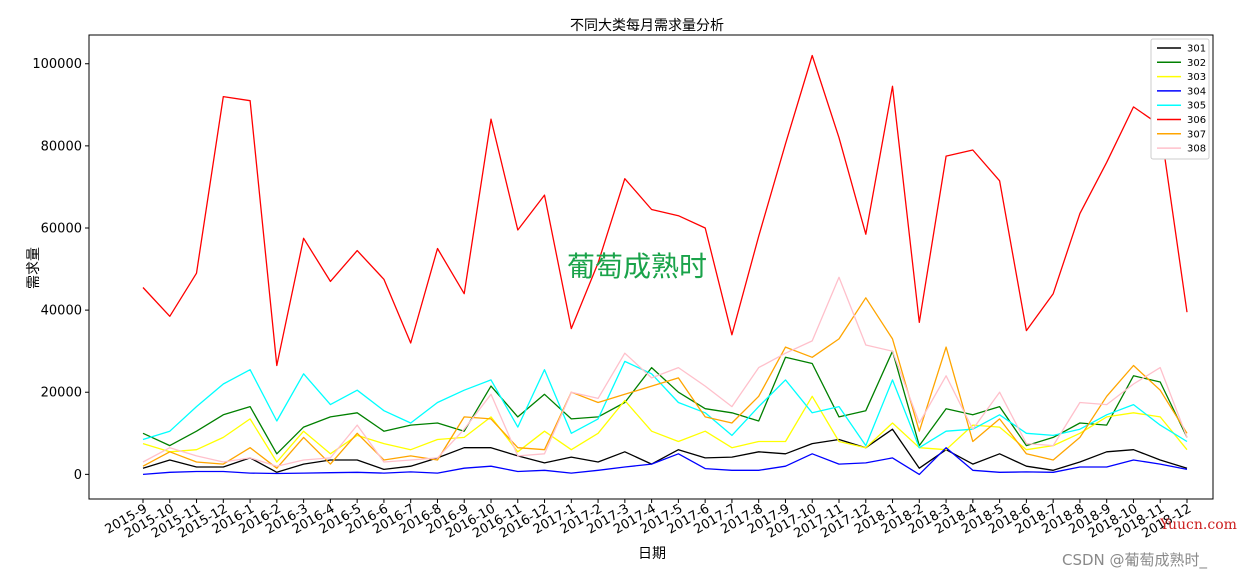 This screenshot has height=579, width=1258. I want to click on legend: 301 302 303 304 305 306 307 308, so click(1180, 99).